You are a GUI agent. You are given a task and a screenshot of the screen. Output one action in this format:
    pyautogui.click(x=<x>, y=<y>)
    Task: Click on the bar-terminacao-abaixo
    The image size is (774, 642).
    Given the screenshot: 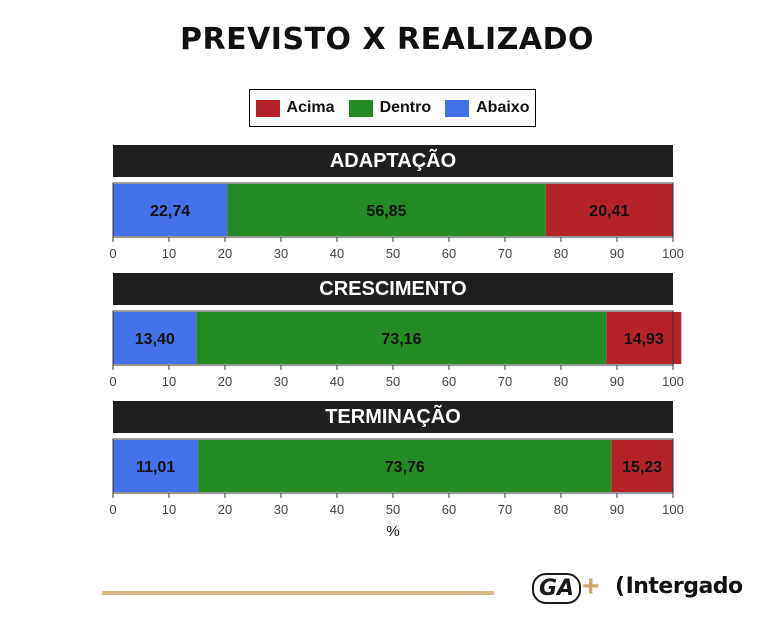 What is the action you would take?
    pyautogui.click(x=156, y=466)
    